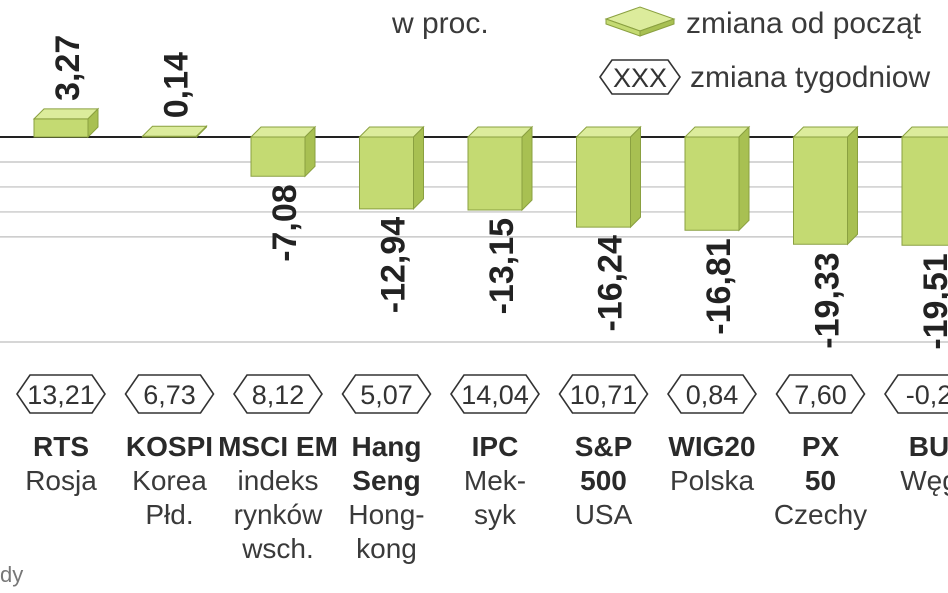  Describe the element at coordinates (804, 23) in the screenshot. I see `legend-bar-label: zmiana od począt` at that location.